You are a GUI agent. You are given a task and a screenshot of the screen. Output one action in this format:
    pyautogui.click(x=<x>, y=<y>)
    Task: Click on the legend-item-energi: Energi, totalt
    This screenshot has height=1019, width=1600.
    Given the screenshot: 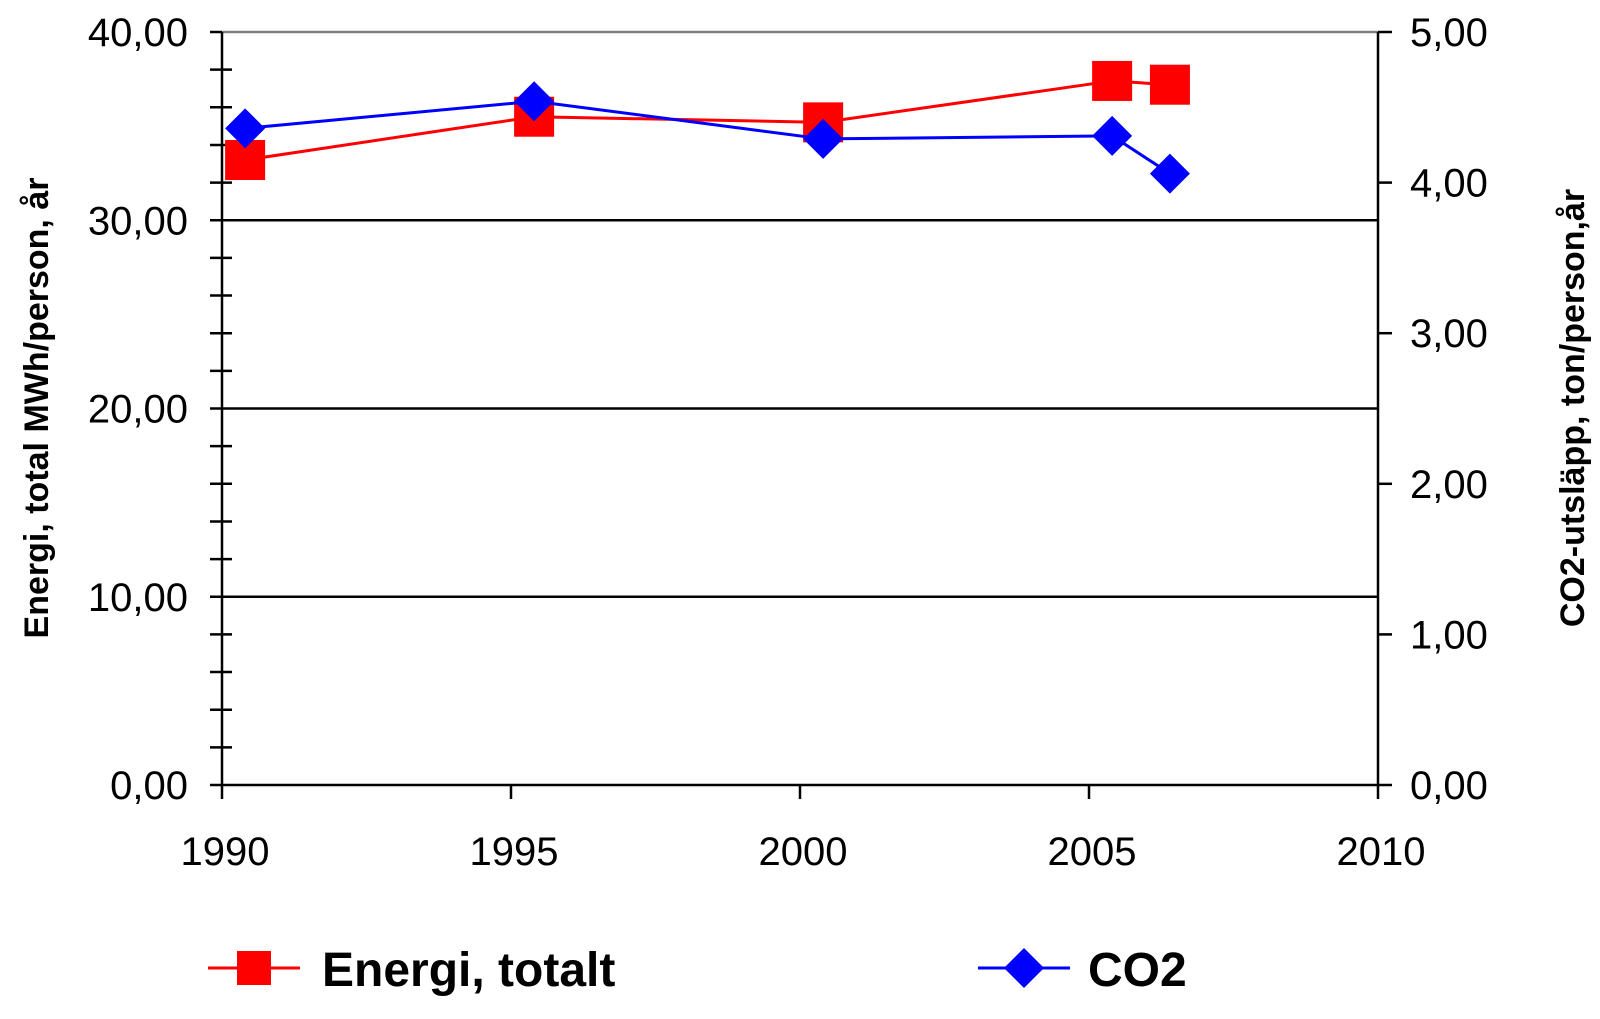 What is the action you would take?
    pyautogui.click(x=411, y=970)
    